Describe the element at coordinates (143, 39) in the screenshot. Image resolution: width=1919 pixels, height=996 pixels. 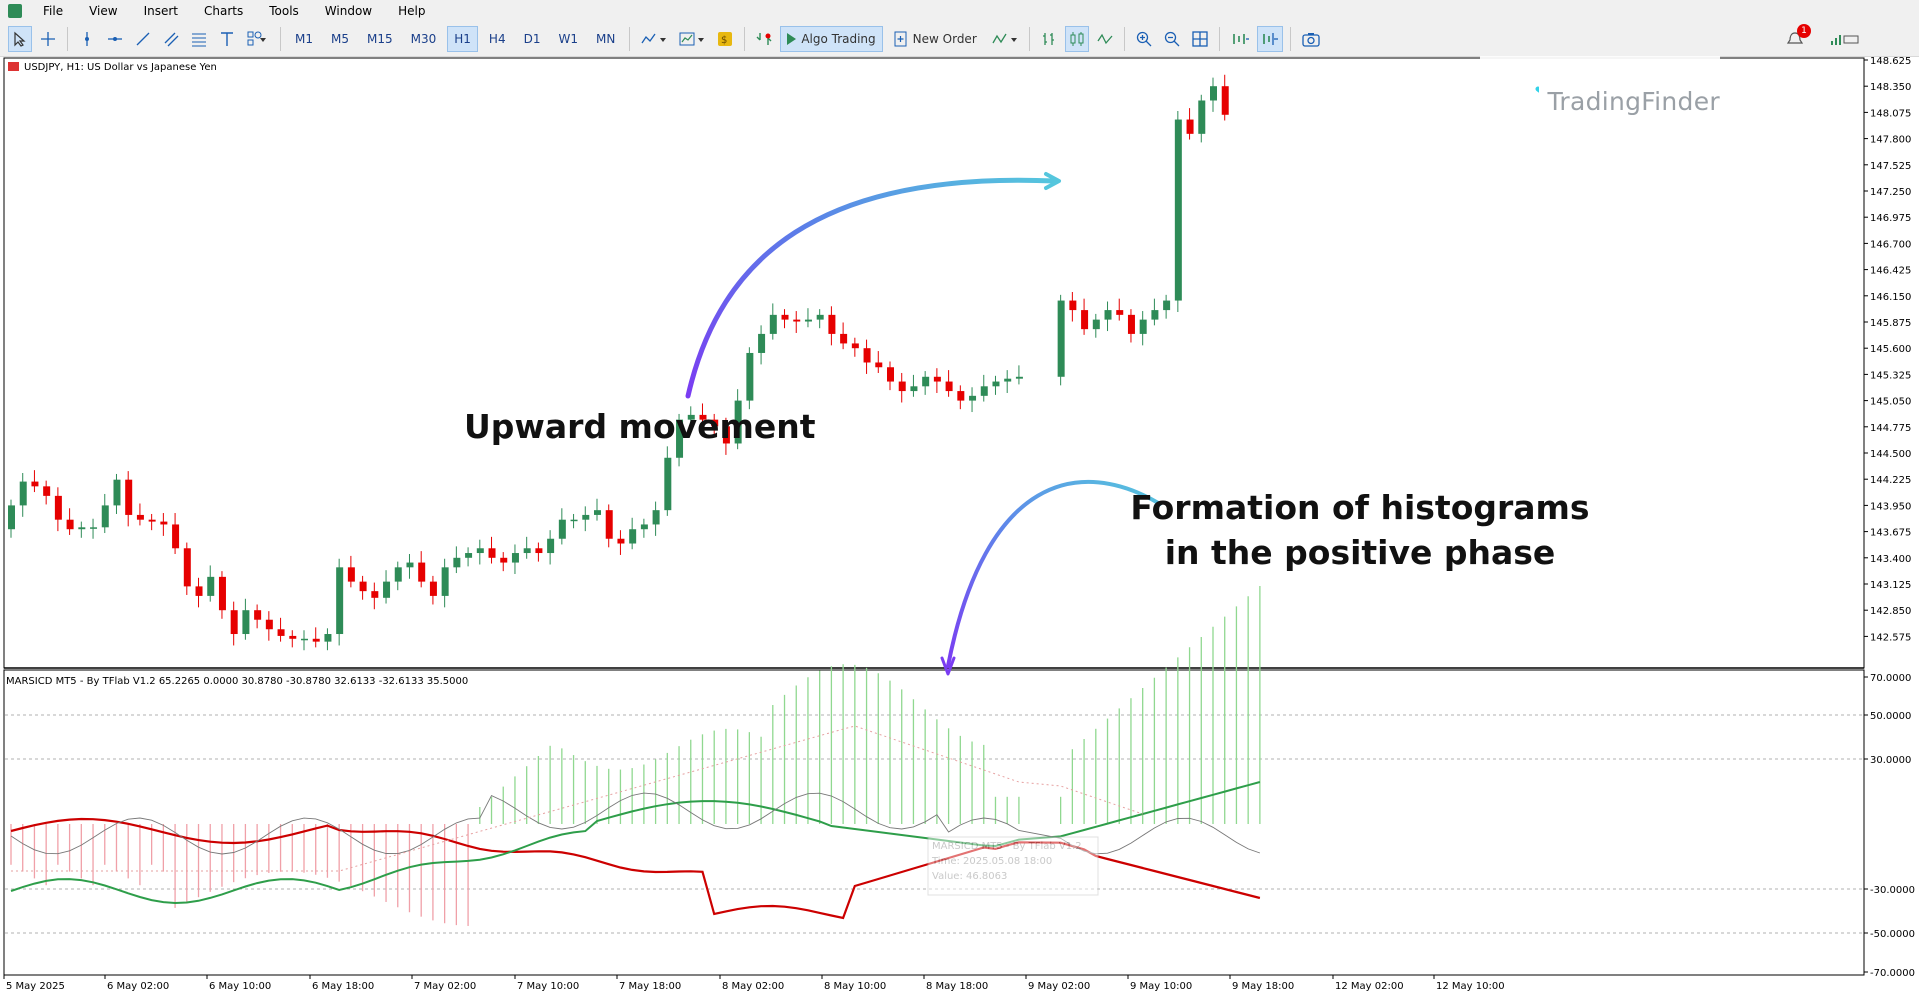
I see `trendline-button` at that location.